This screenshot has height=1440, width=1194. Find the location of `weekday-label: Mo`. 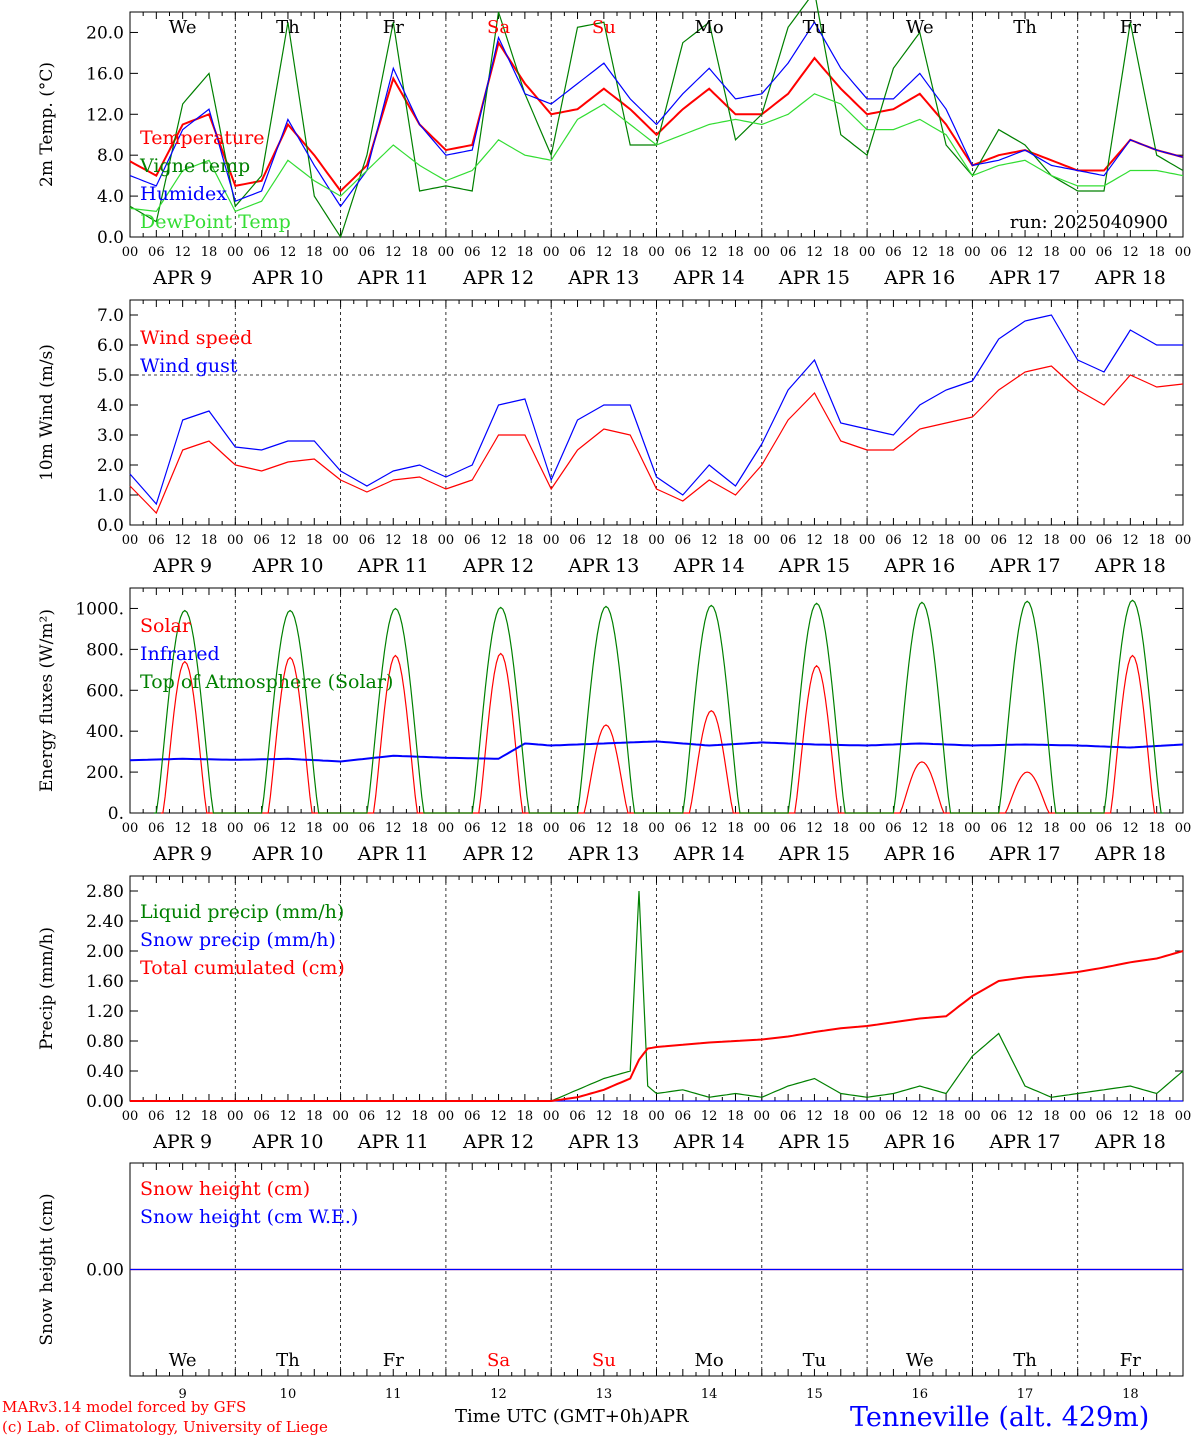

weekday-label: Mo is located at coordinates (709, 27).